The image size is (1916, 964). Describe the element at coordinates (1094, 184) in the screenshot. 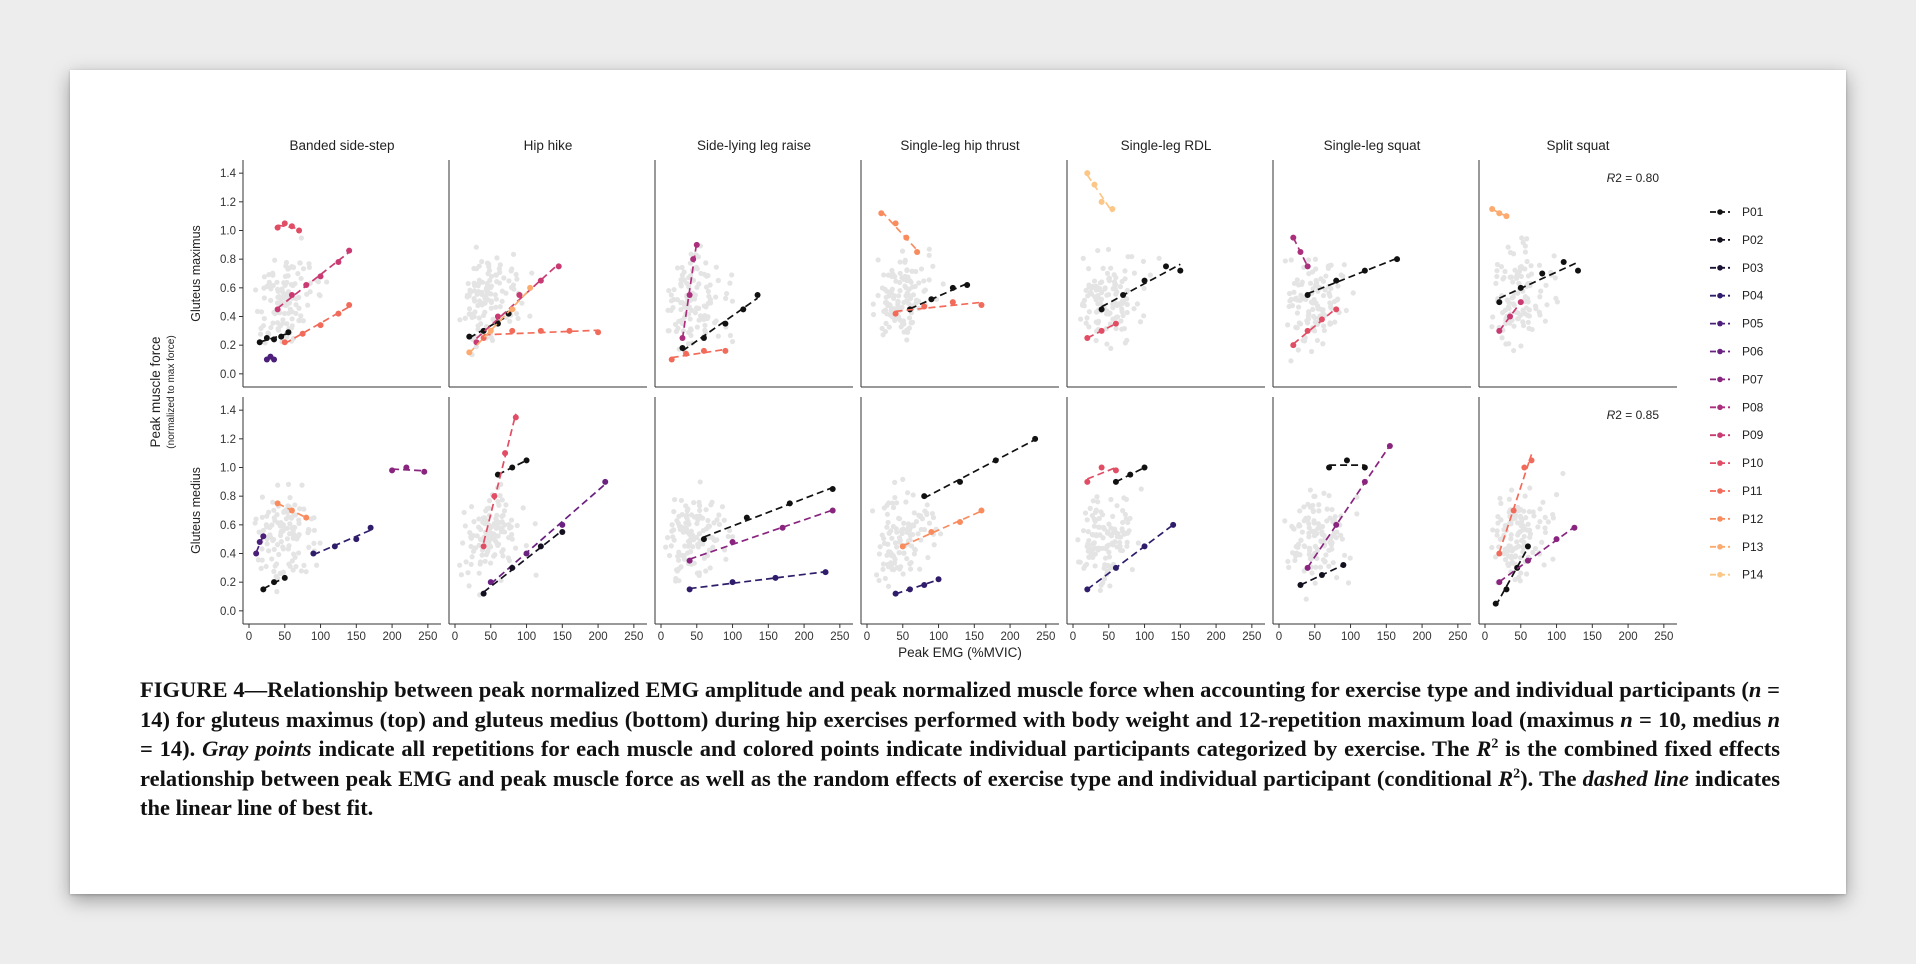

I see `data-point-p14` at that location.